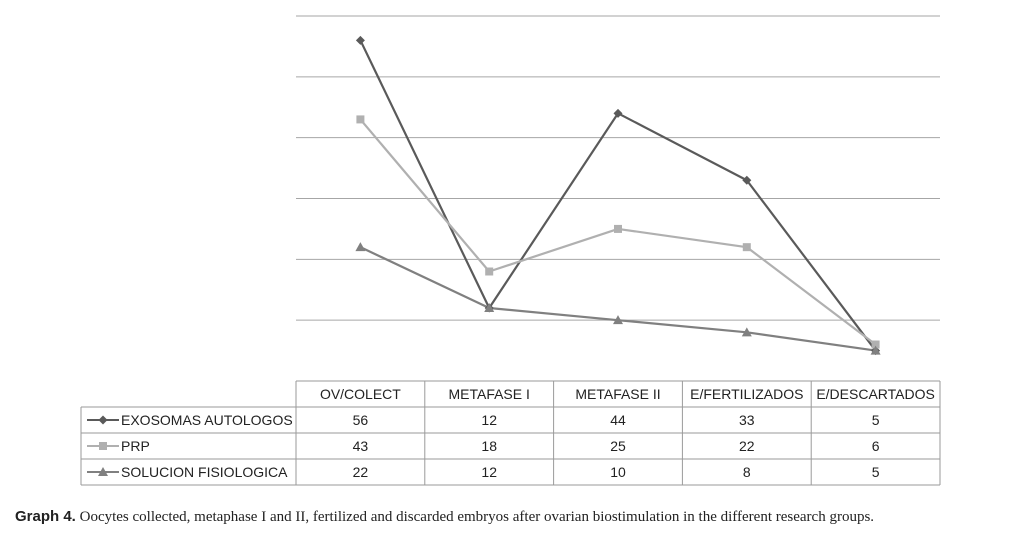  Describe the element at coordinates (617, 394) in the screenshot. I see `category-label: METAFASE II` at that location.